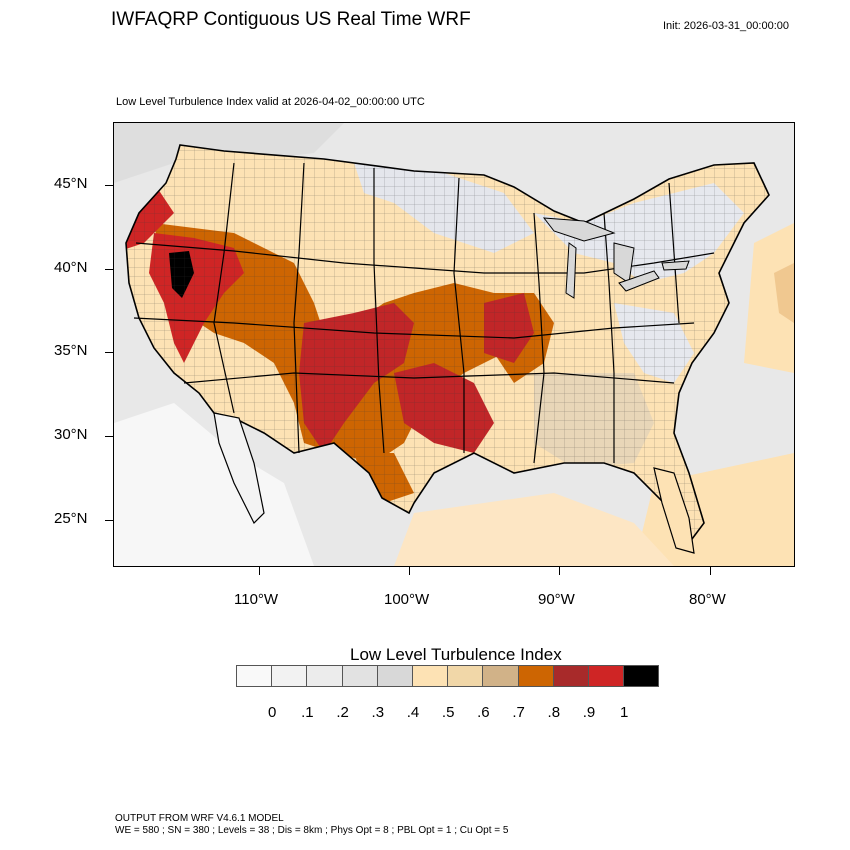 This screenshot has height=850, width=850. What do you see at coordinates (639, 281) in the screenshot?
I see `lake-erie` at bounding box center [639, 281].